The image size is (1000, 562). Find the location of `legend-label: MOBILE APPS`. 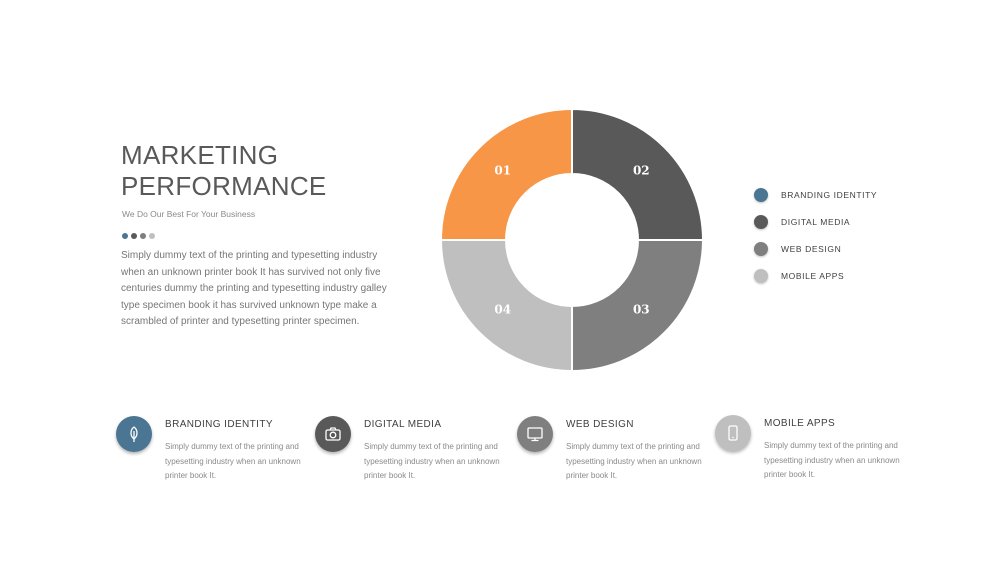

legend-label: MOBILE APPS is located at coordinates (813, 275).